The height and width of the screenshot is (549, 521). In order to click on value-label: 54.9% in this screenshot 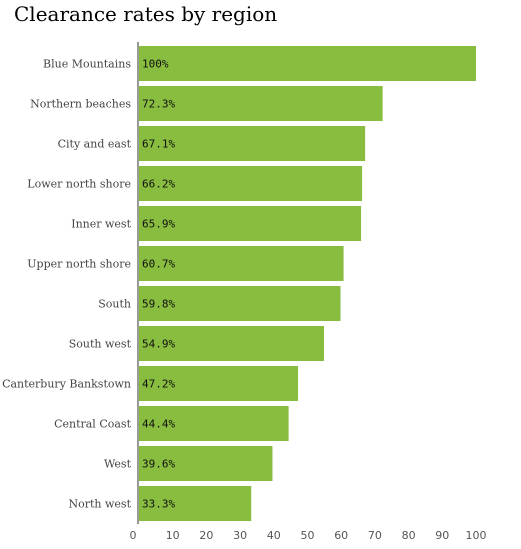, I will do `click(158, 344)`.